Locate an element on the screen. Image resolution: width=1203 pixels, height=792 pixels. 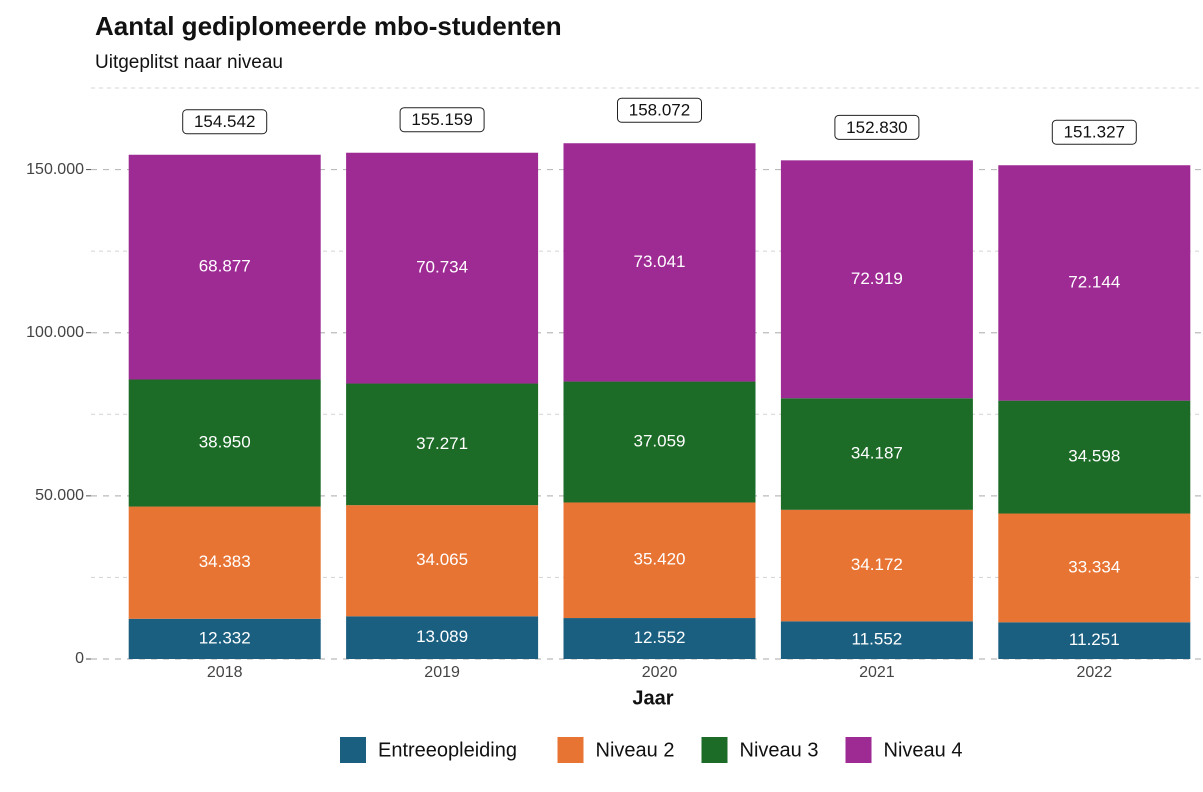
value-label: 38.950 is located at coordinates (225, 442).